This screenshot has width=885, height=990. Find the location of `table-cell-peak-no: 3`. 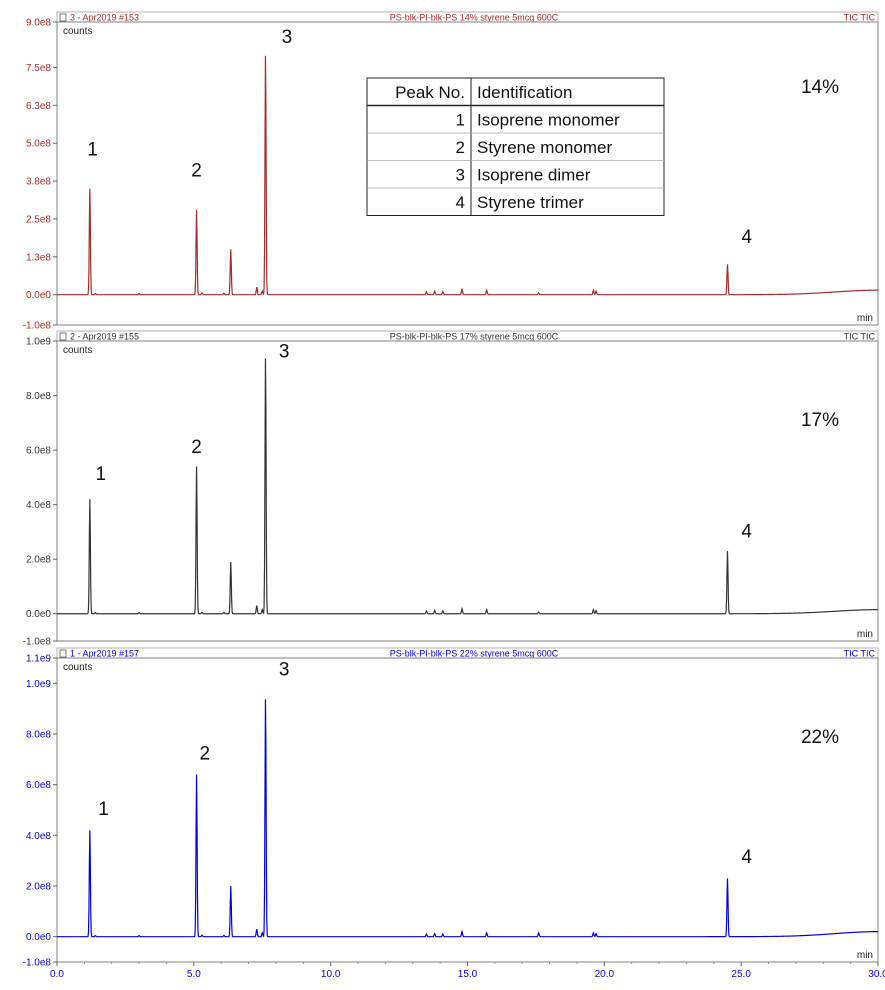

table-cell-peak-no: 3 is located at coordinates (460, 175).